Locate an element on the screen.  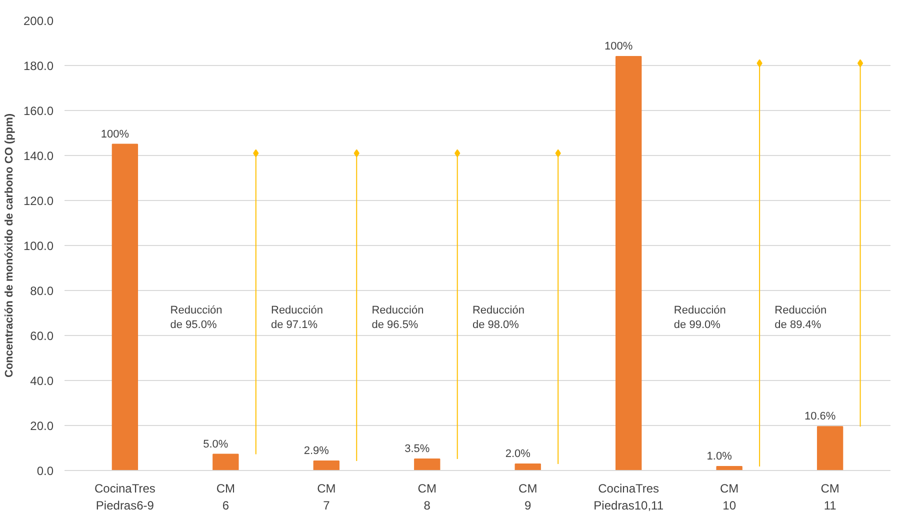
y-tick-label: 0.0 is located at coordinates (45, 471).